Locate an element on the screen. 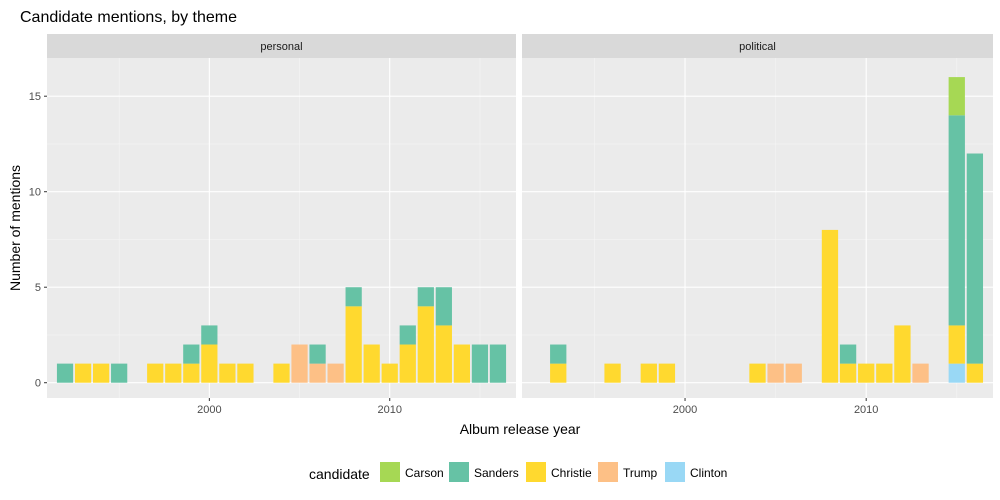  legend-key-trump is located at coordinates (608, 472).